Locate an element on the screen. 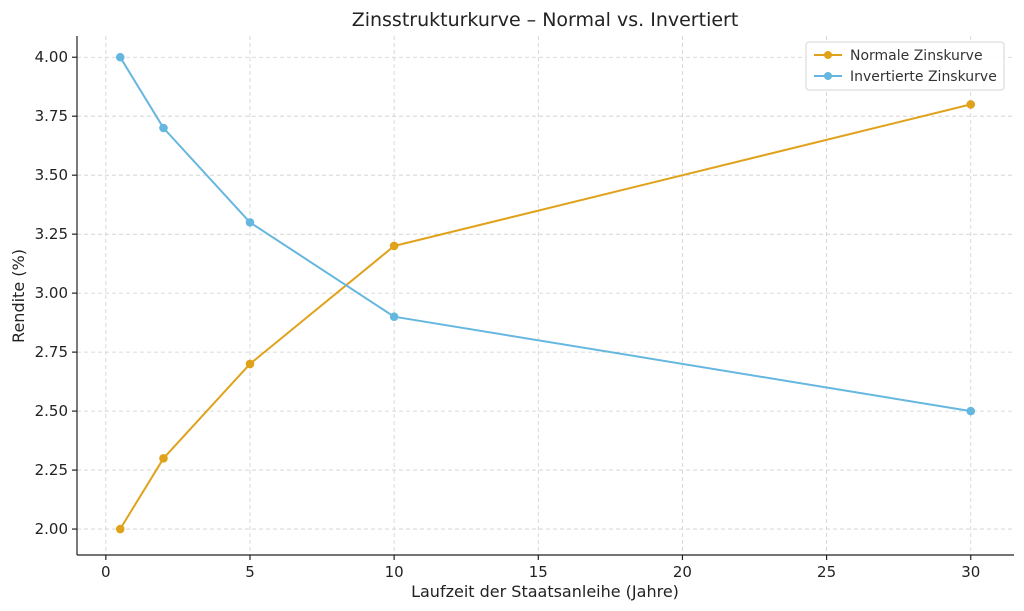 The image size is (1024, 611). x-tick-label: 20 is located at coordinates (682, 572).